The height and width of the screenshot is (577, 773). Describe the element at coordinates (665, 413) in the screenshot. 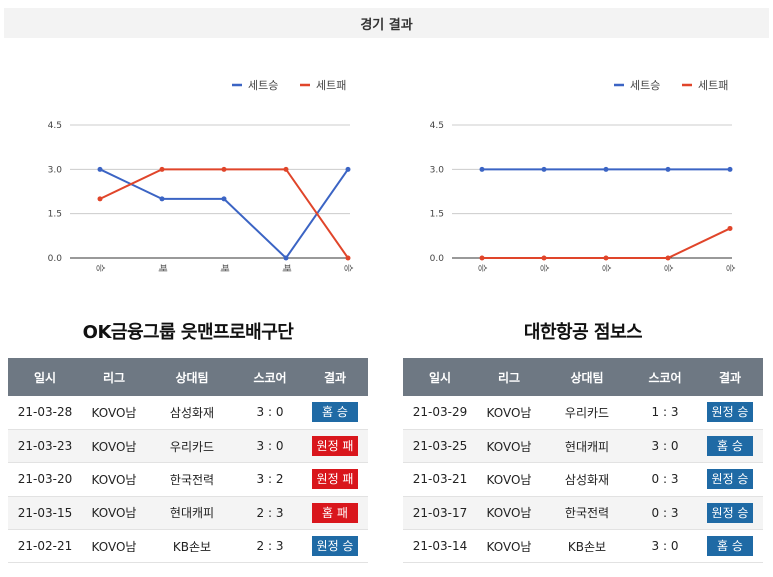

I see `cell-score: 1 : 3` at that location.